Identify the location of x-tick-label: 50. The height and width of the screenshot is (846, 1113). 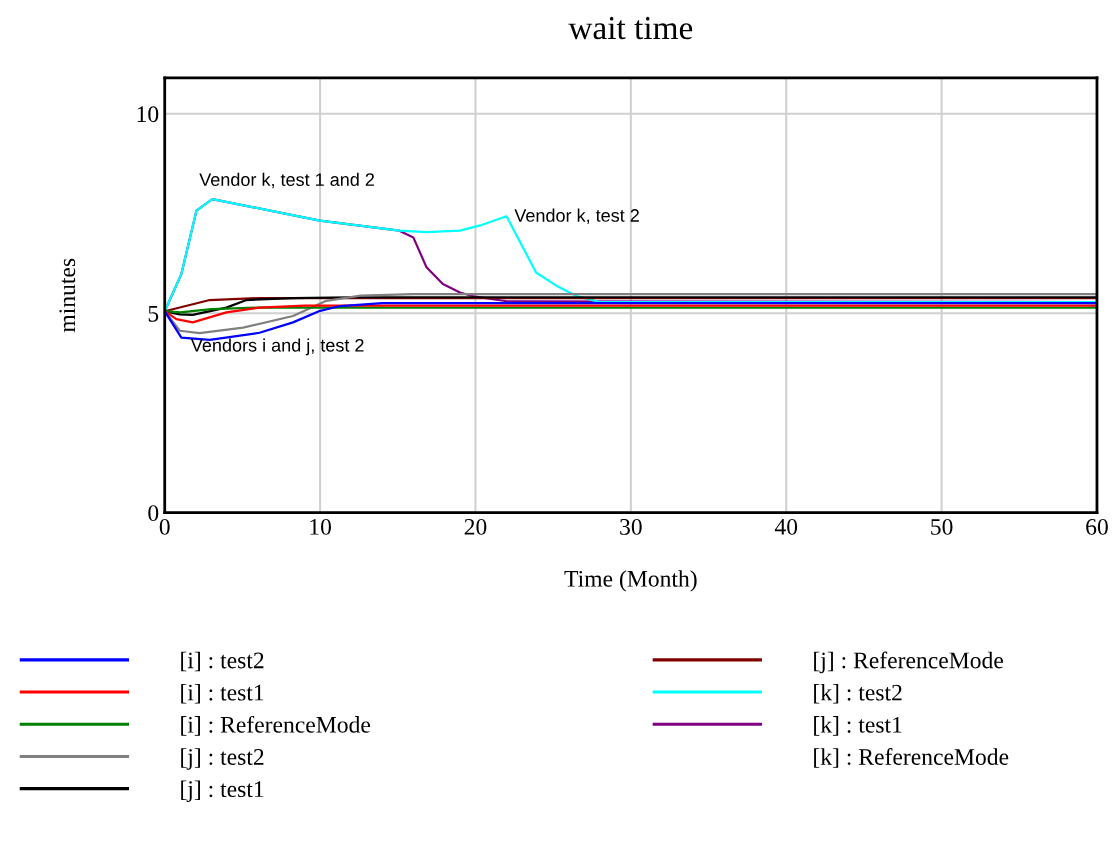
(942, 526).